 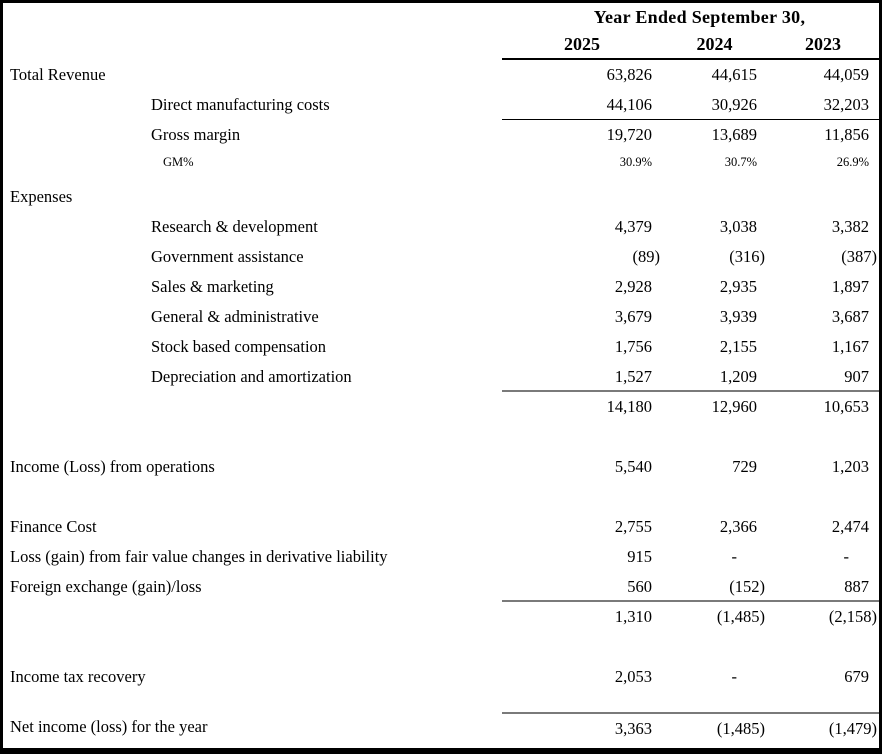 What do you see at coordinates (747, 256) in the screenshot?
I see `value-cell-2024: (316)` at bounding box center [747, 256].